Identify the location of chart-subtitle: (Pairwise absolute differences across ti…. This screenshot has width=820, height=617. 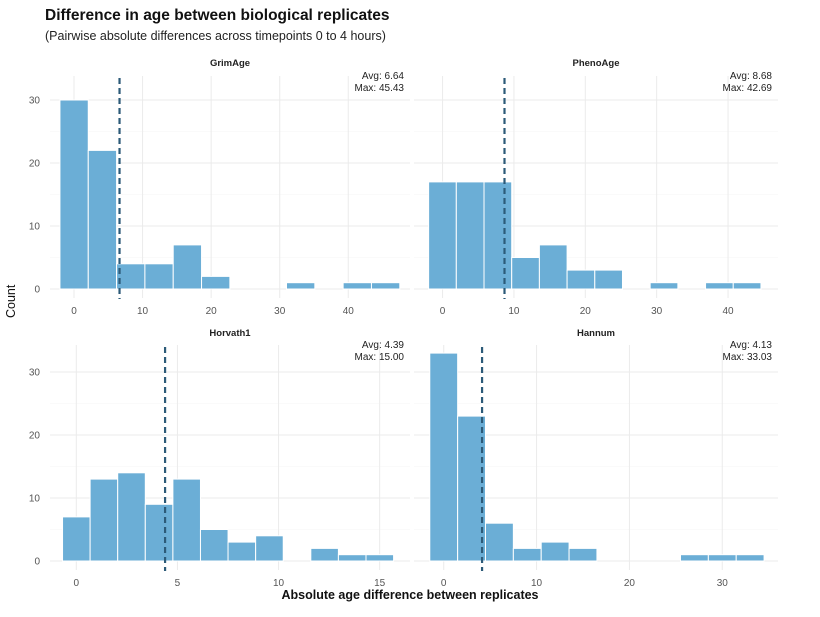
(215, 36).